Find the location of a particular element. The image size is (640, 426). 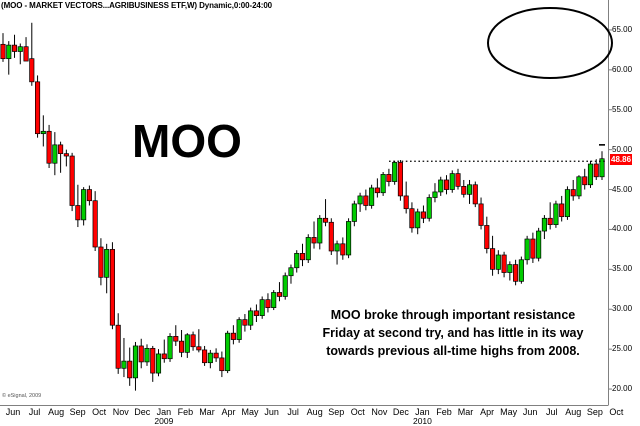

price-tick-label: 60.00 is located at coordinates (622, 69).